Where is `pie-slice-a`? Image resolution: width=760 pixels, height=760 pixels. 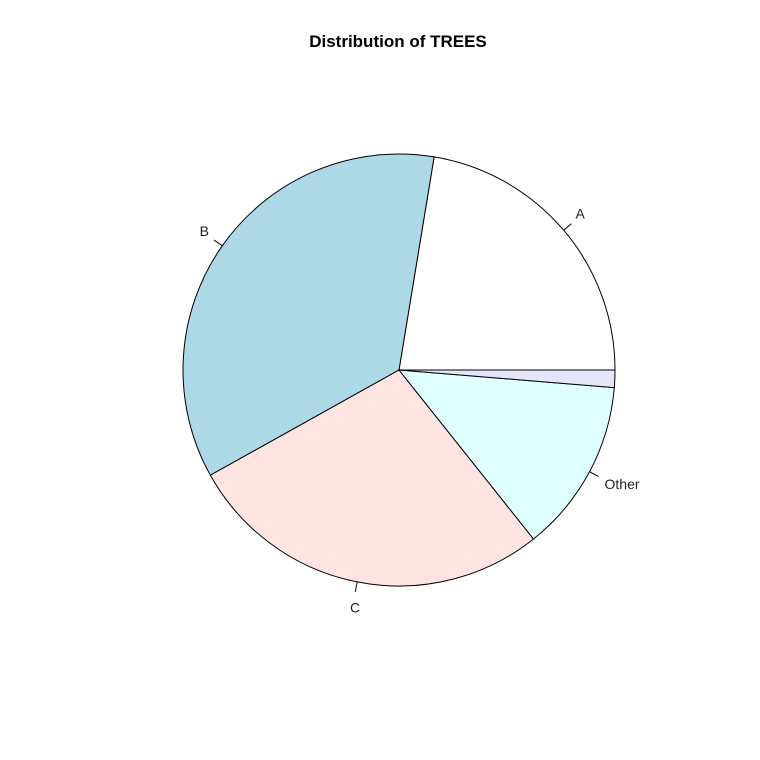 pie-slice-a is located at coordinates (507, 263).